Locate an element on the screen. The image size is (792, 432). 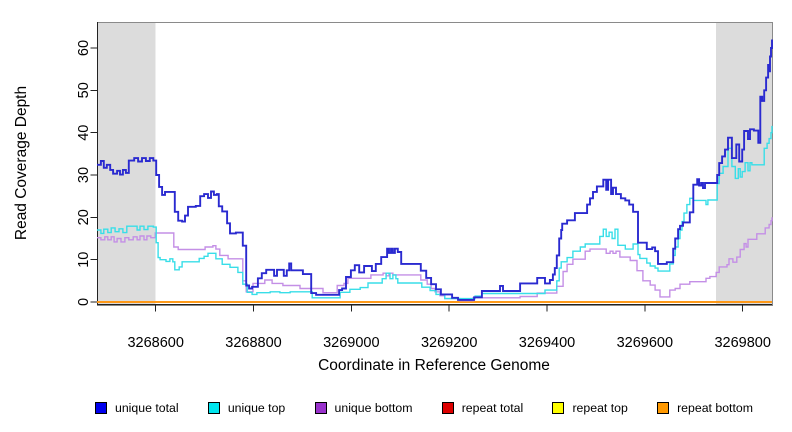
legend-item-unique-bottom: unique bottom is located at coordinates (363, 408).